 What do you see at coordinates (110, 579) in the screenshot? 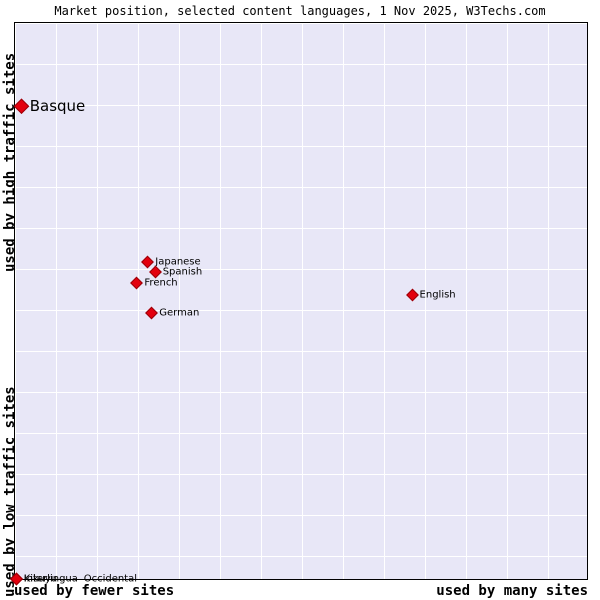
I see `point-label: Occidental` at bounding box center [110, 579].